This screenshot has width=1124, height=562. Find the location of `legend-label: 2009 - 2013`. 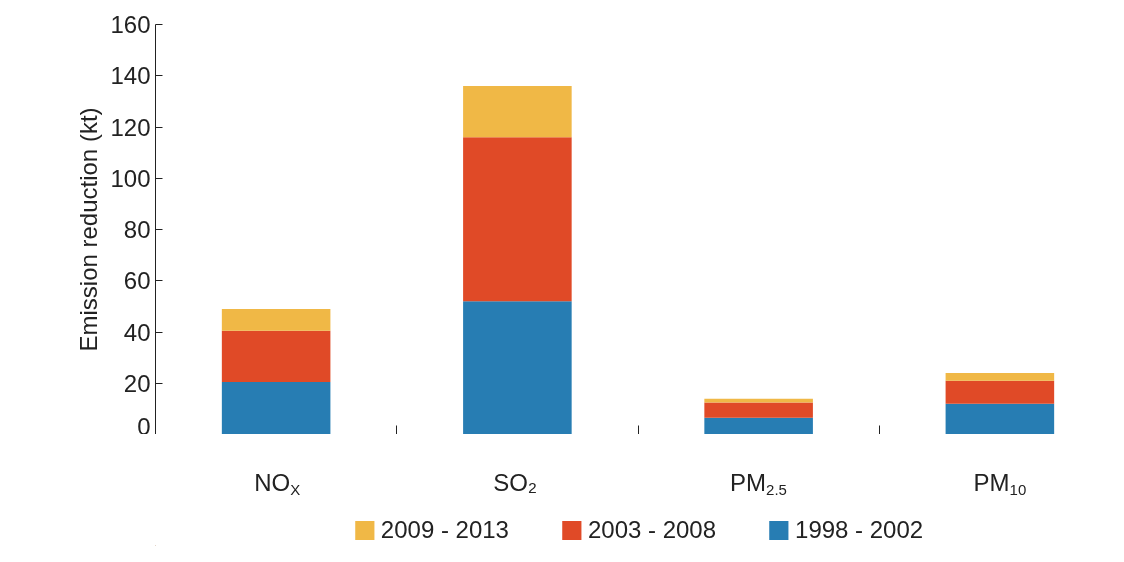

legend-label: 2009 - 2013 is located at coordinates (444, 530).